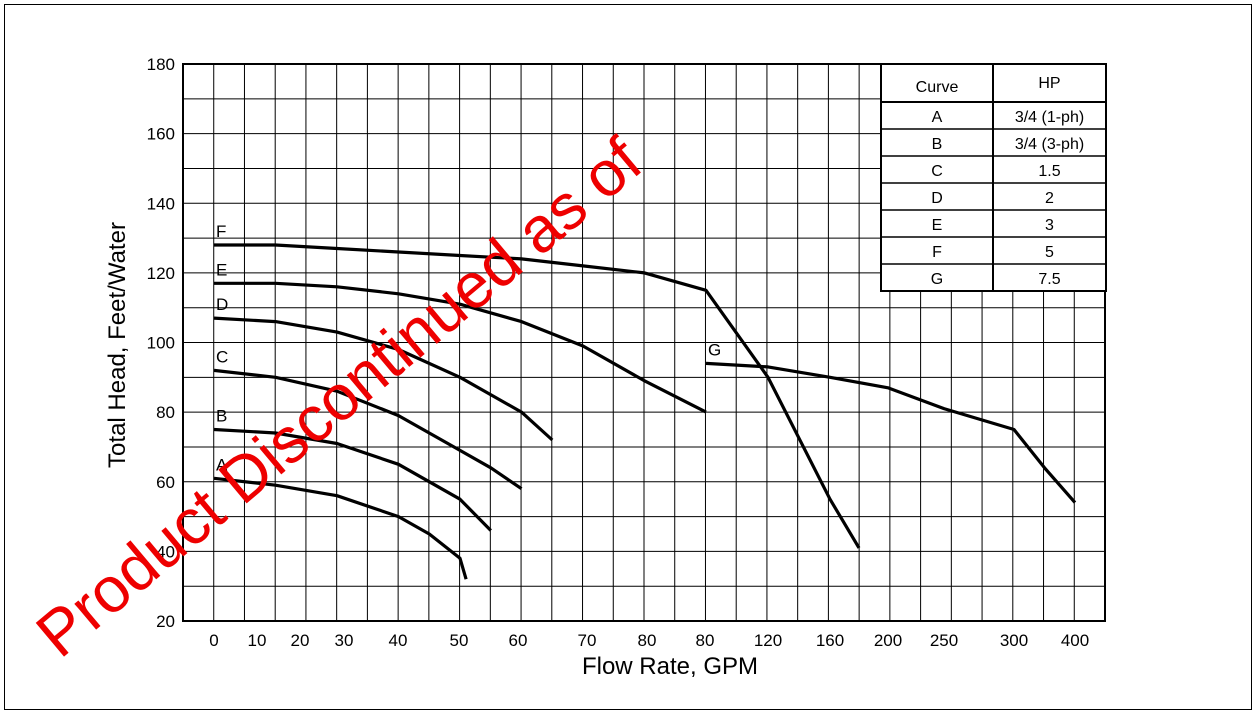 The height and width of the screenshot is (715, 1257). What do you see at coordinates (1049, 198) in the screenshot?
I see `legend-hp-cell: 2` at bounding box center [1049, 198].